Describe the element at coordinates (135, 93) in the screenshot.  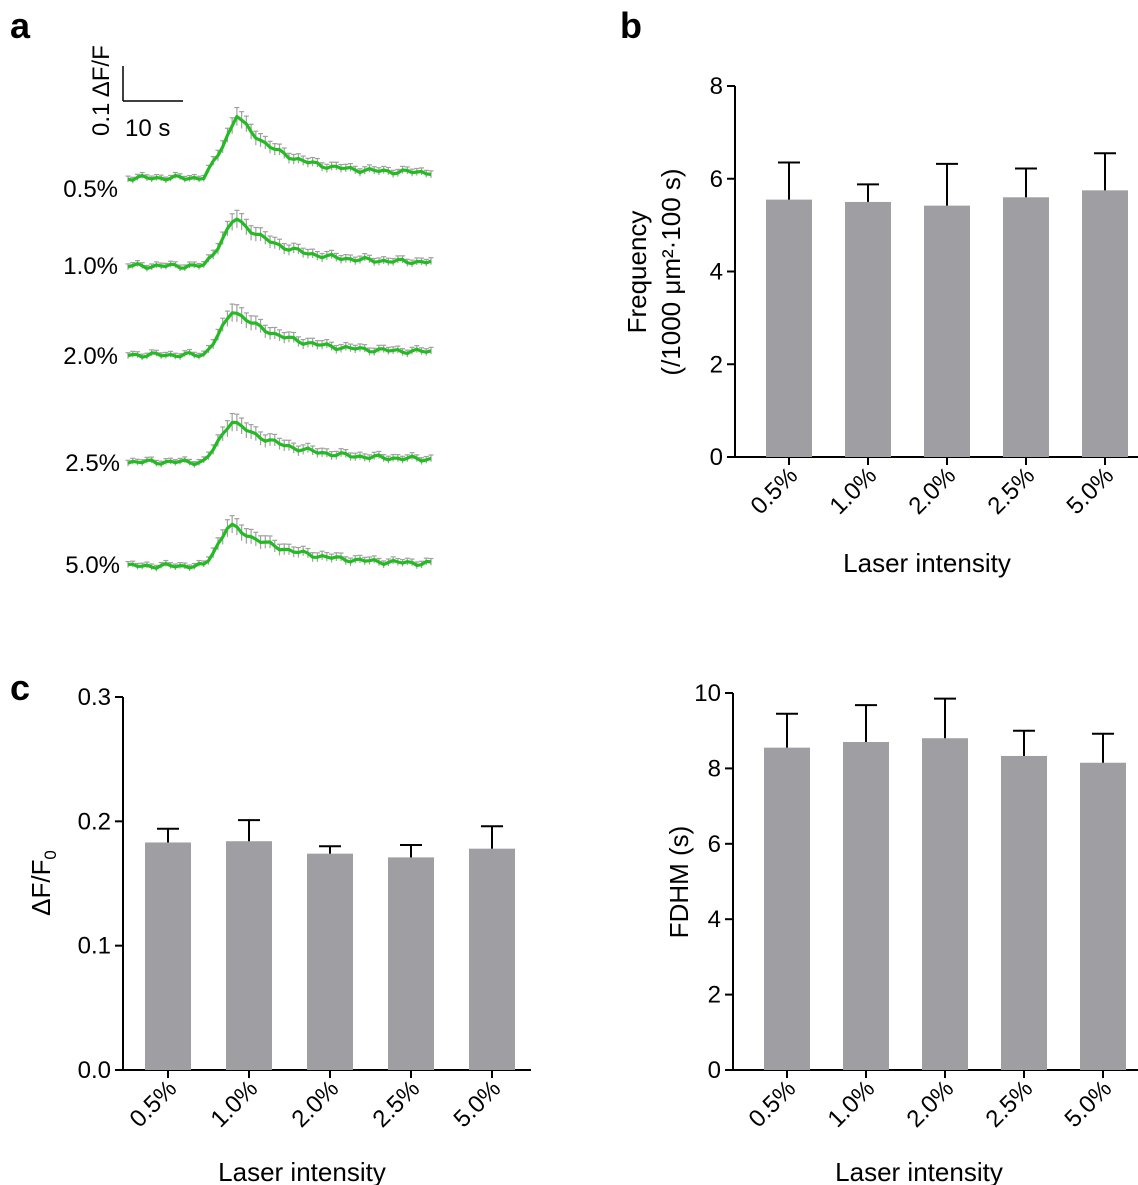
I see `scale-bar: 0.1 ΔF/F 10 s` at that location.